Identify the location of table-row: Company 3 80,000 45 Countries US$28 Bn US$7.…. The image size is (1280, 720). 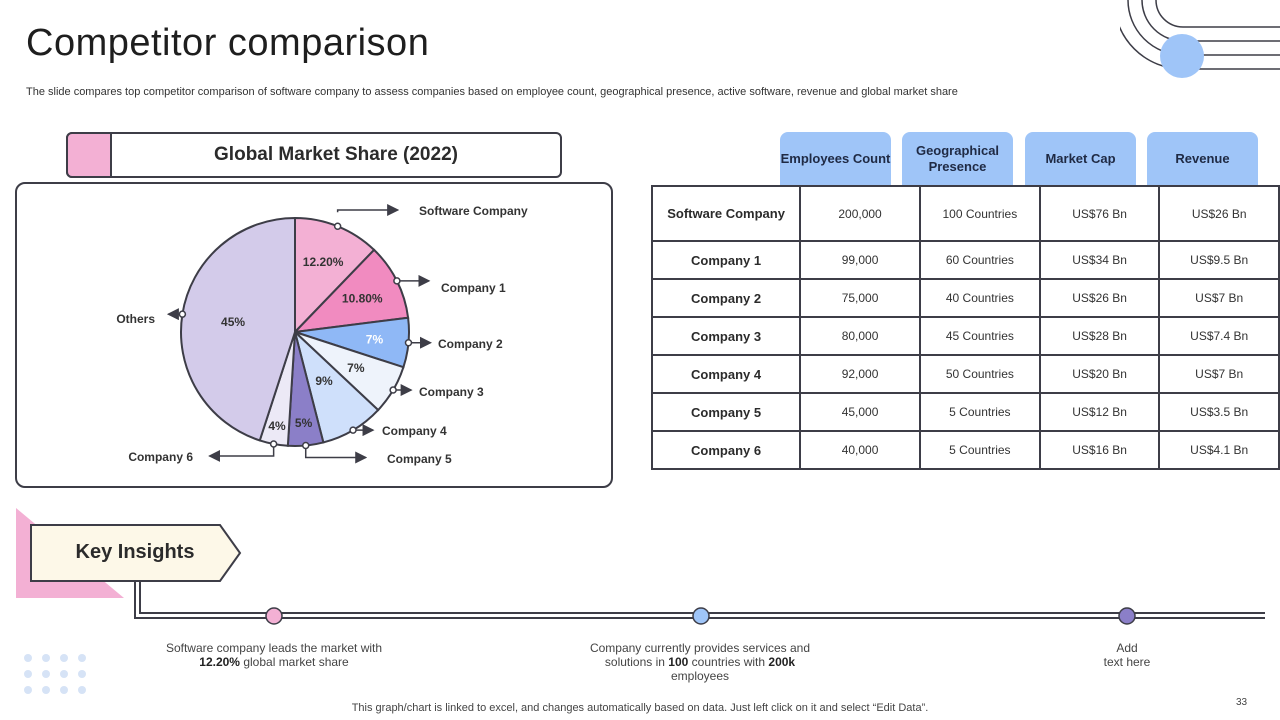
(965, 336).